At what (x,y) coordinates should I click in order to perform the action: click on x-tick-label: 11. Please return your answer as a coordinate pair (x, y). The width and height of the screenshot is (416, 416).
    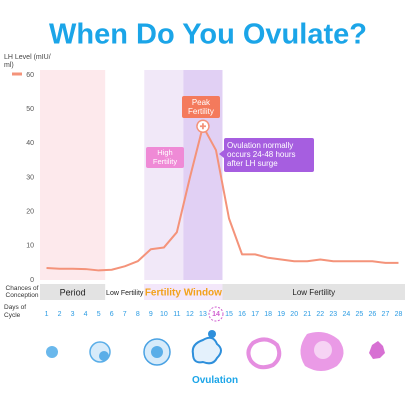
    Looking at the image, I should click on (176, 314).